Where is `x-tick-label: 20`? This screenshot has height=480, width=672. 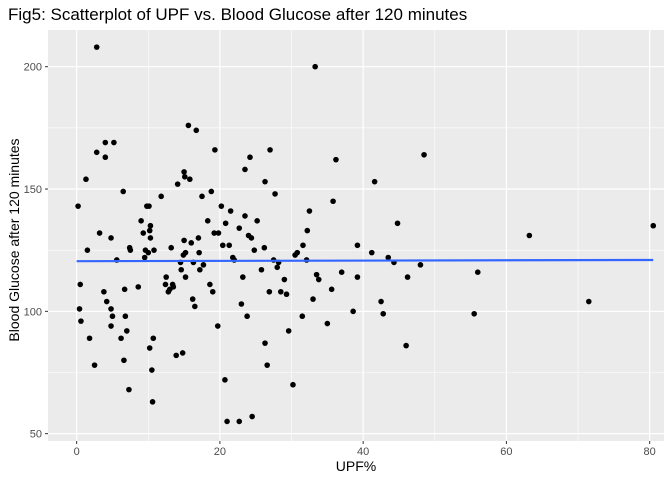 x-tick-label: 20 is located at coordinates (220, 452).